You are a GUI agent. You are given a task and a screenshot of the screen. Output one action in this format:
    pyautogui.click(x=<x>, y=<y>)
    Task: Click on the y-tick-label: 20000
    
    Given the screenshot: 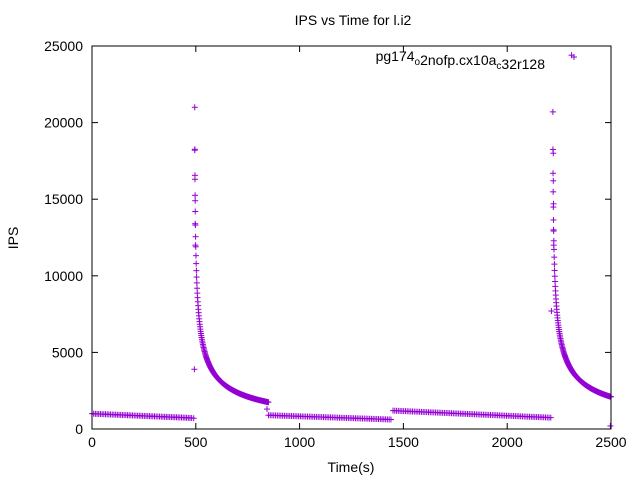 What is the action you would take?
    pyautogui.click(x=63, y=123)
    